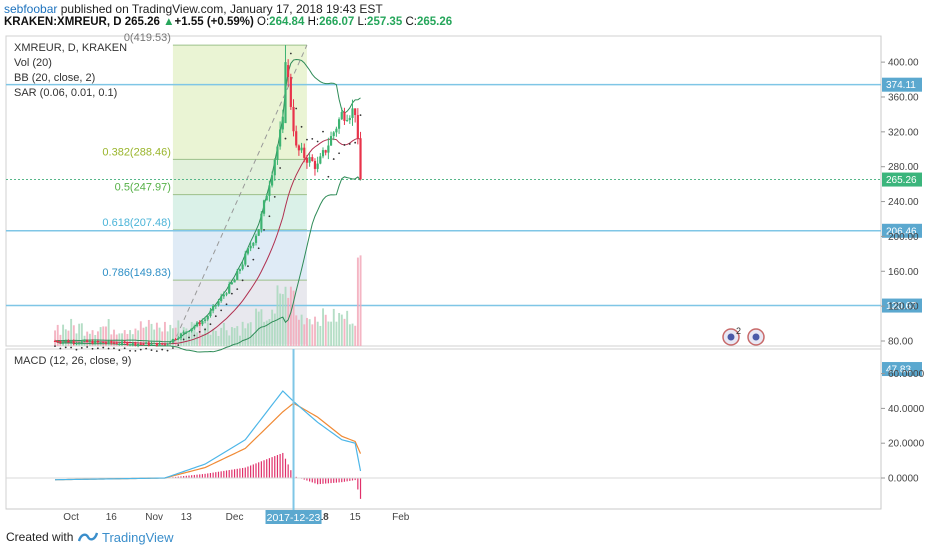 The width and height of the screenshot is (932, 550). I want to click on price-tick-label: 200.00, so click(903, 237).